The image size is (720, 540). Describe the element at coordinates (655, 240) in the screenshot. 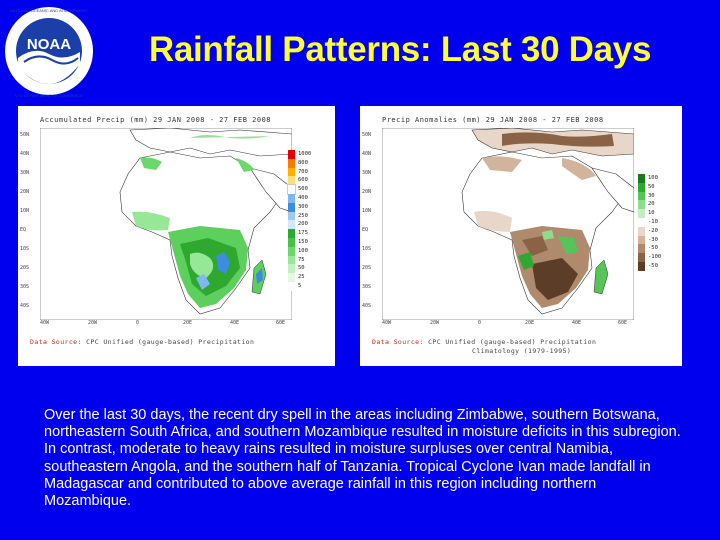

I see `legend-entry: -30` at that location.